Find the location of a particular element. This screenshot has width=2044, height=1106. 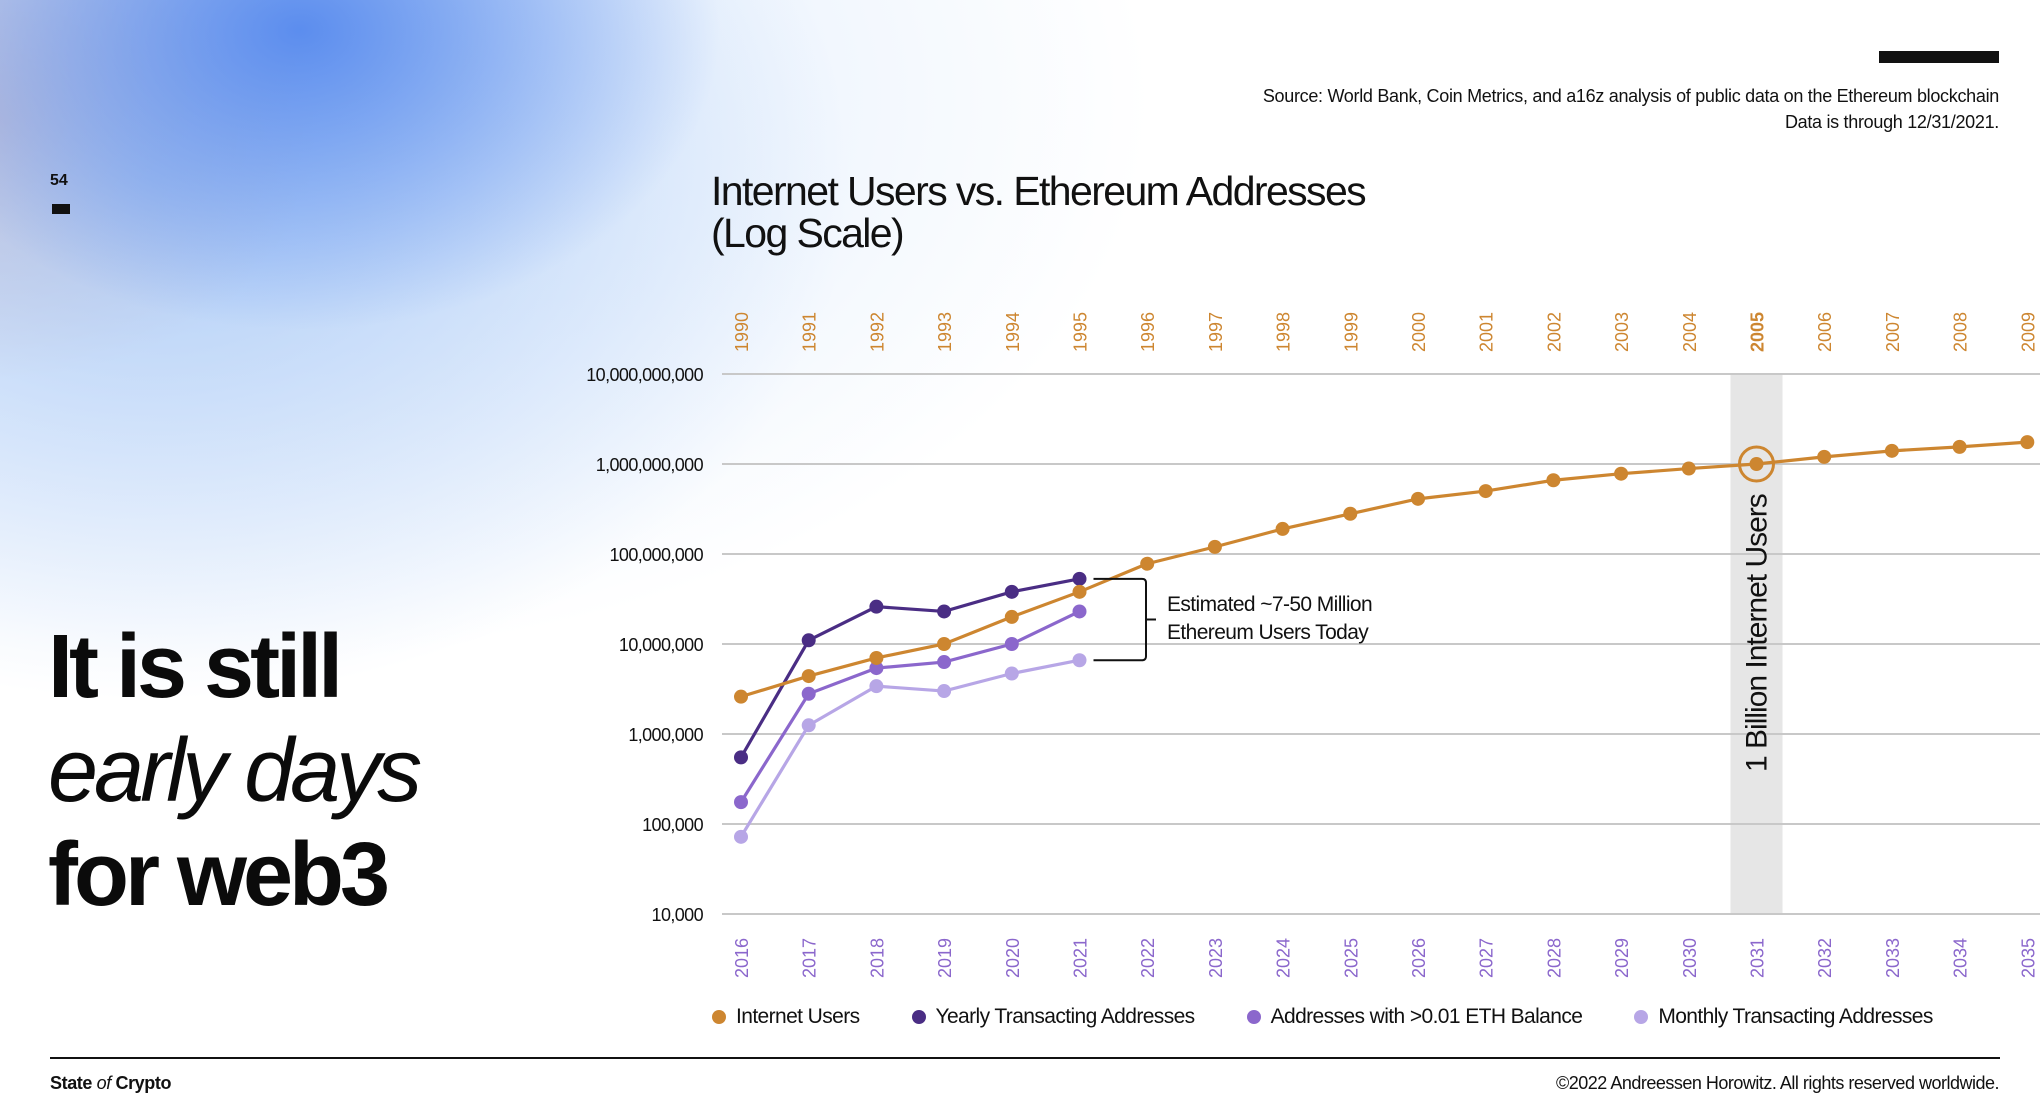

annotation-line-1: Estimated ~7-50 Million is located at coordinates (1269, 604).